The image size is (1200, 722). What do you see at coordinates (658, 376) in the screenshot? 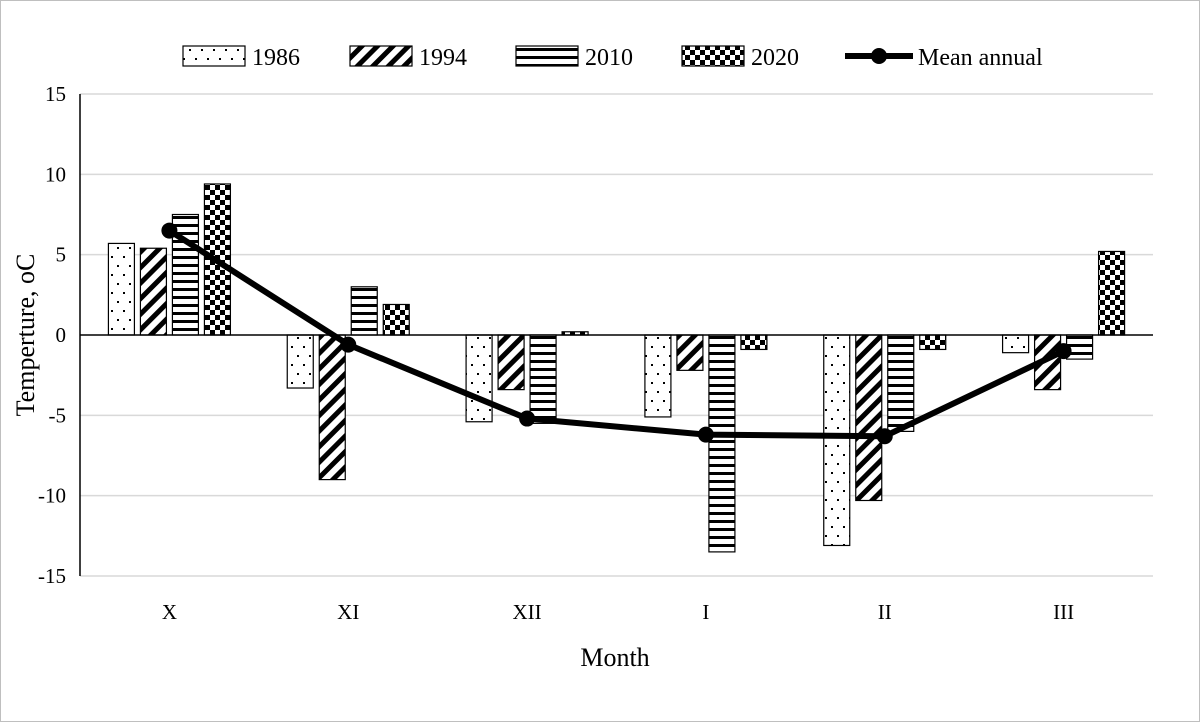
I see `bar-1986-I` at bounding box center [658, 376].